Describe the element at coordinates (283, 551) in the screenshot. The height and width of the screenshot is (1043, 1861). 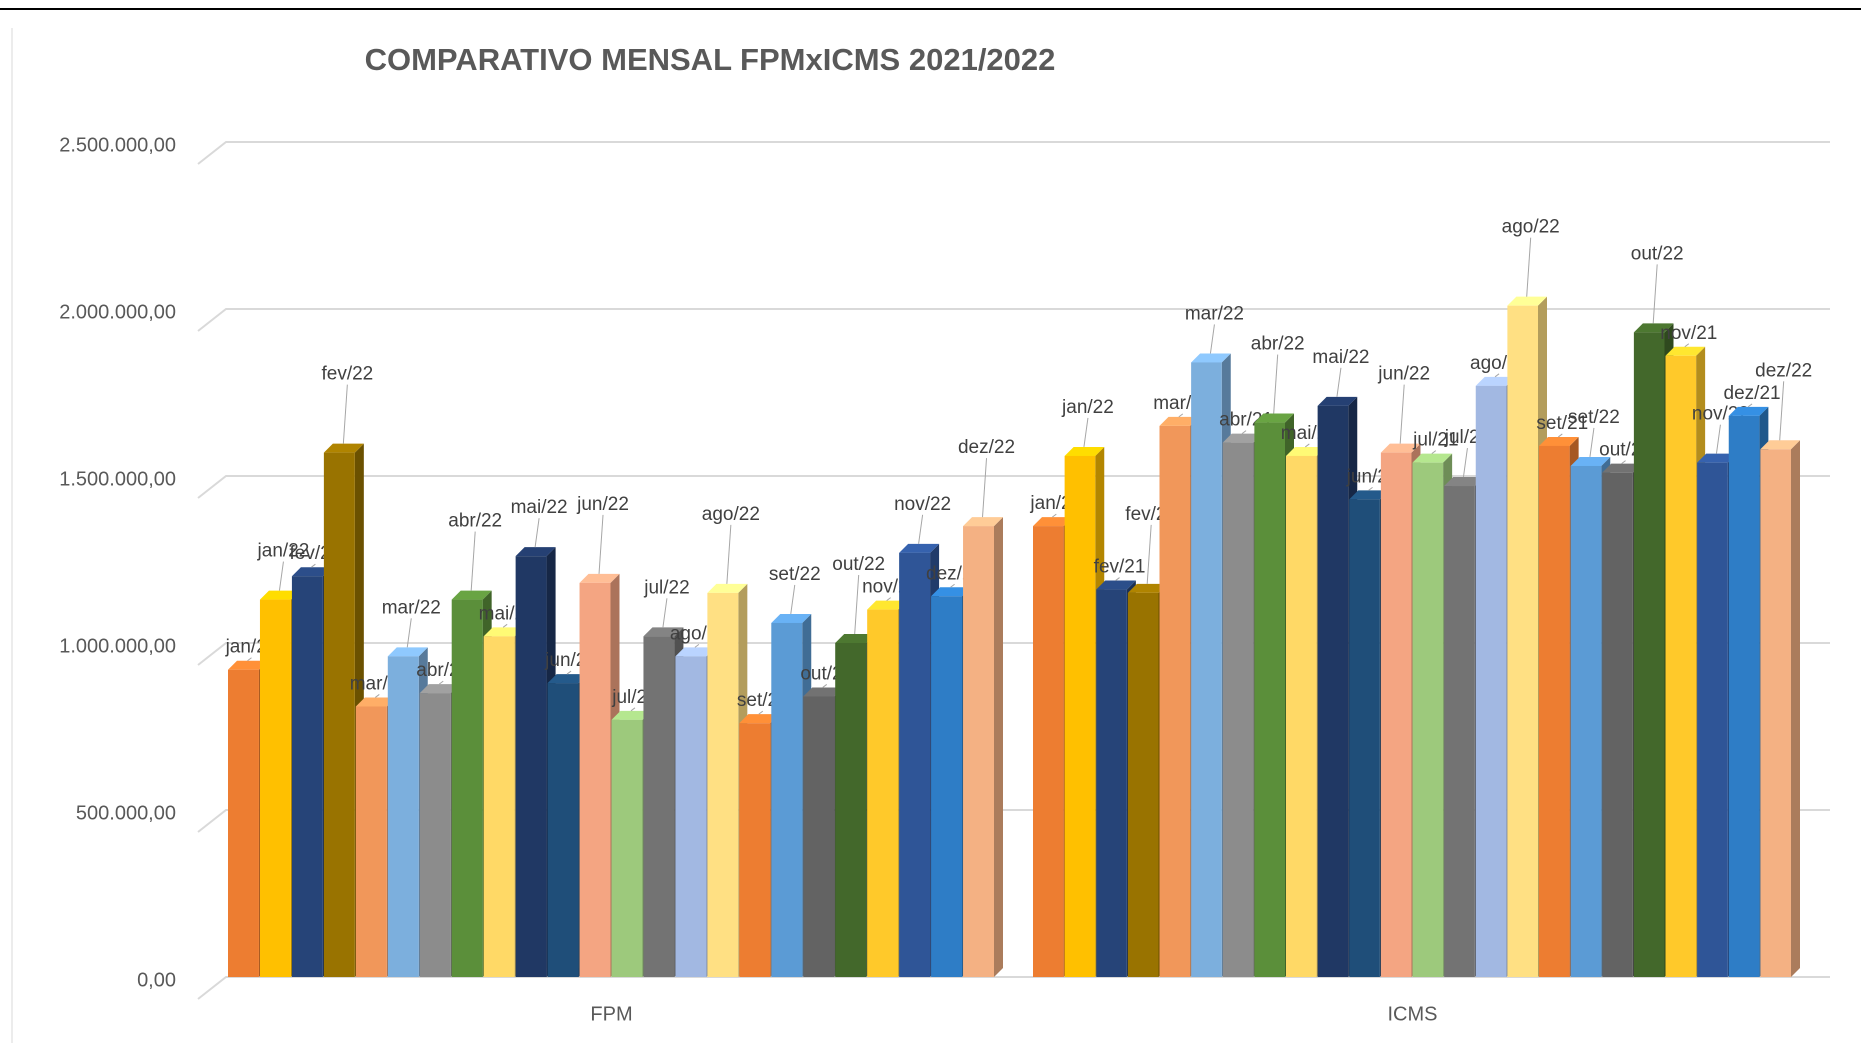
I see `data-label: jan/22` at that location.